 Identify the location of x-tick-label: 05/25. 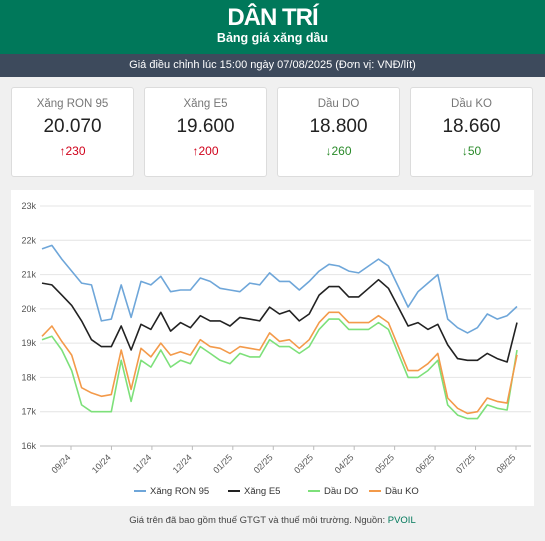
(384, 463).